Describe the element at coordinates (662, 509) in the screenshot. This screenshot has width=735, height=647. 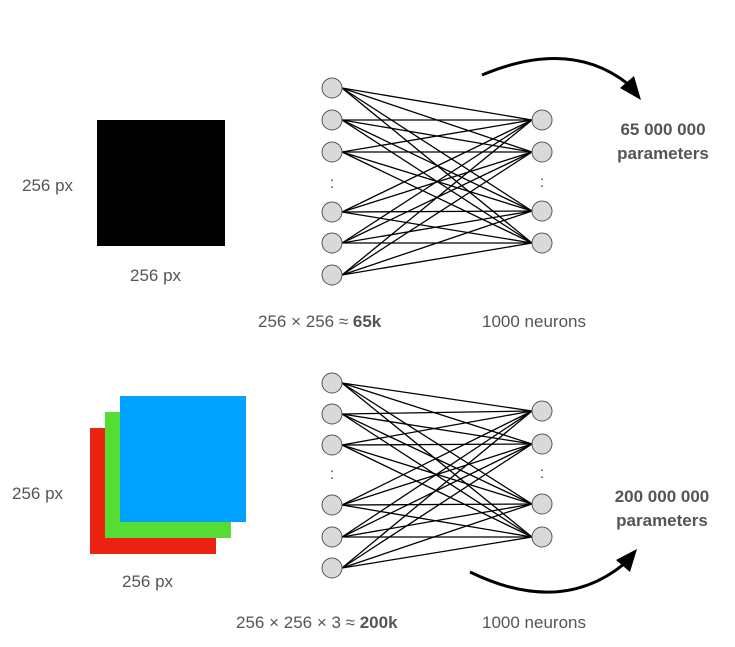
I see `params-2: 200 000 000 parameters` at that location.